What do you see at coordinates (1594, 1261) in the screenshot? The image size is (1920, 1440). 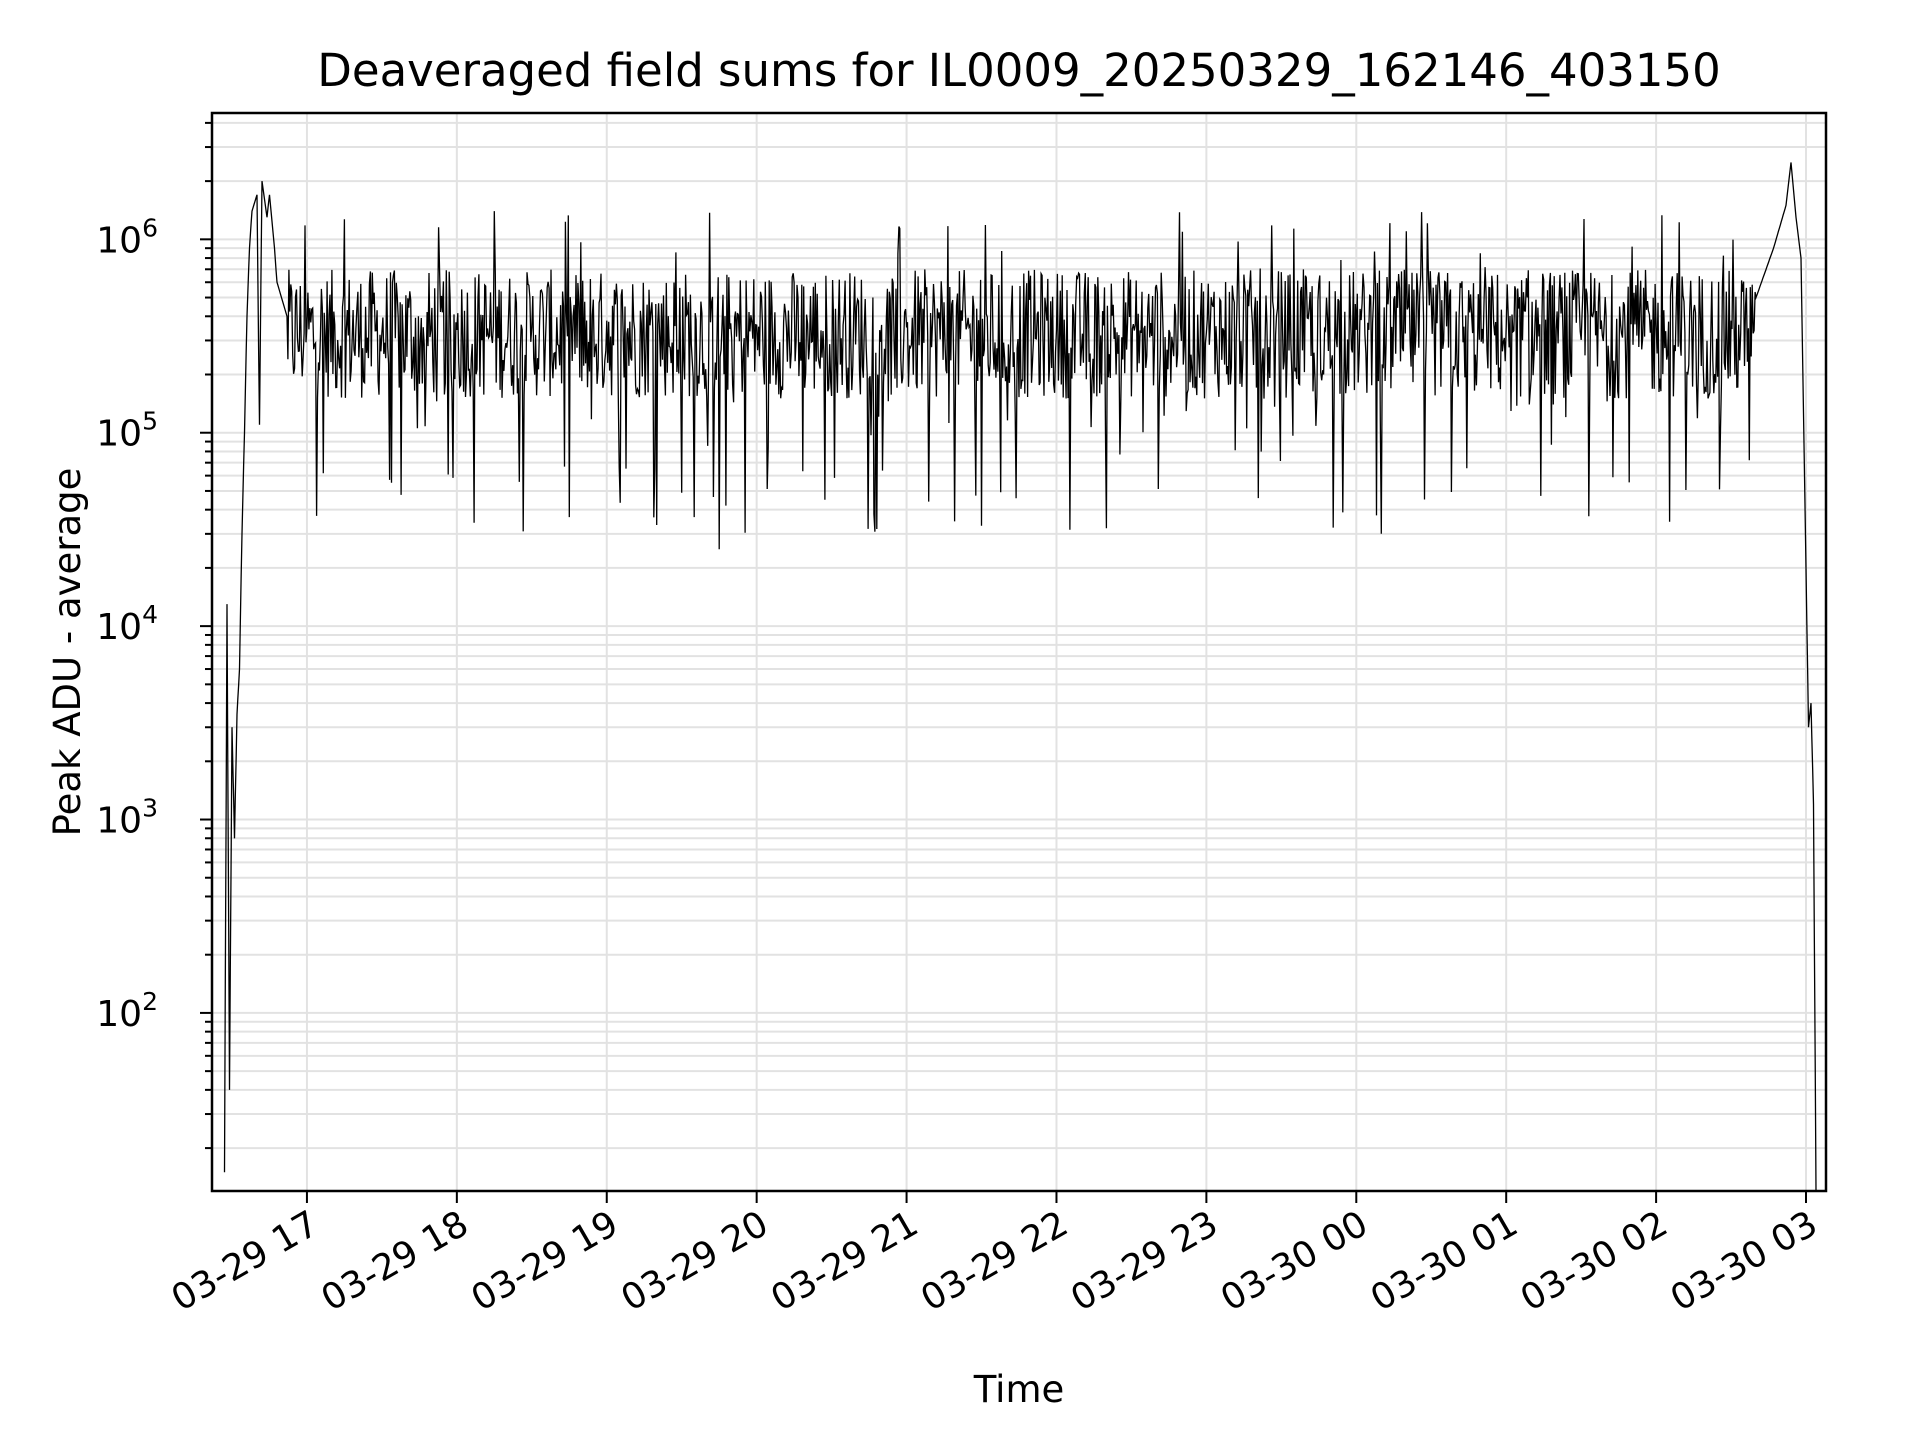 I see `x-tick-label: 03-30 02` at bounding box center [1594, 1261].